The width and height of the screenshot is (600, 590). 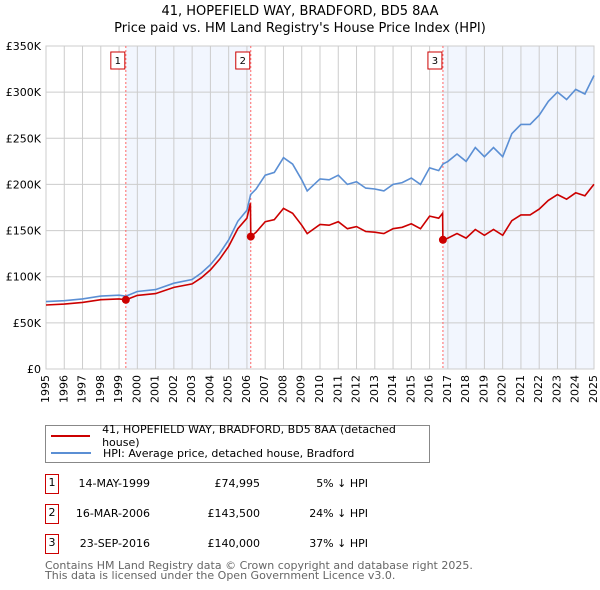 What do you see at coordinates (338, 513) in the screenshot?
I see `sale-hpi-diff: 24% ↓ HPI` at bounding box center [338, 513].